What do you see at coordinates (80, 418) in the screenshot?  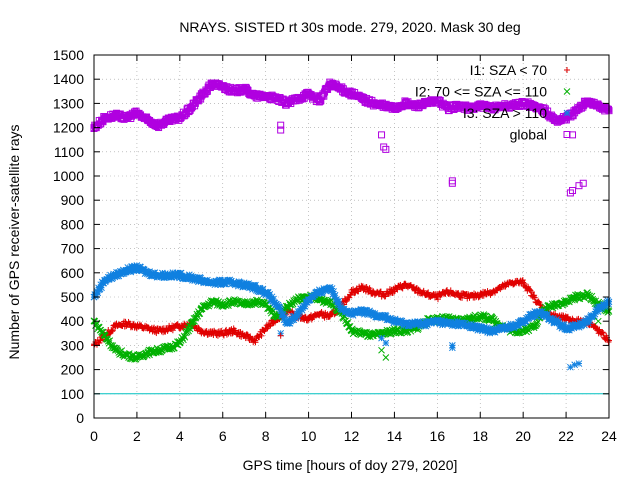 I see `y-tick-label: 0` at bounding box center [80, 418].